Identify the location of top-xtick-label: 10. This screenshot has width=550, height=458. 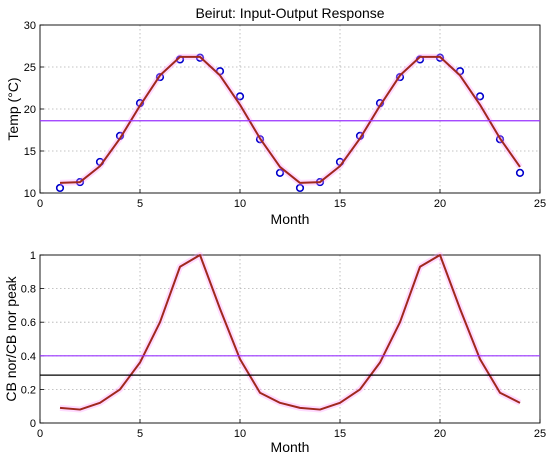
(240, 204).